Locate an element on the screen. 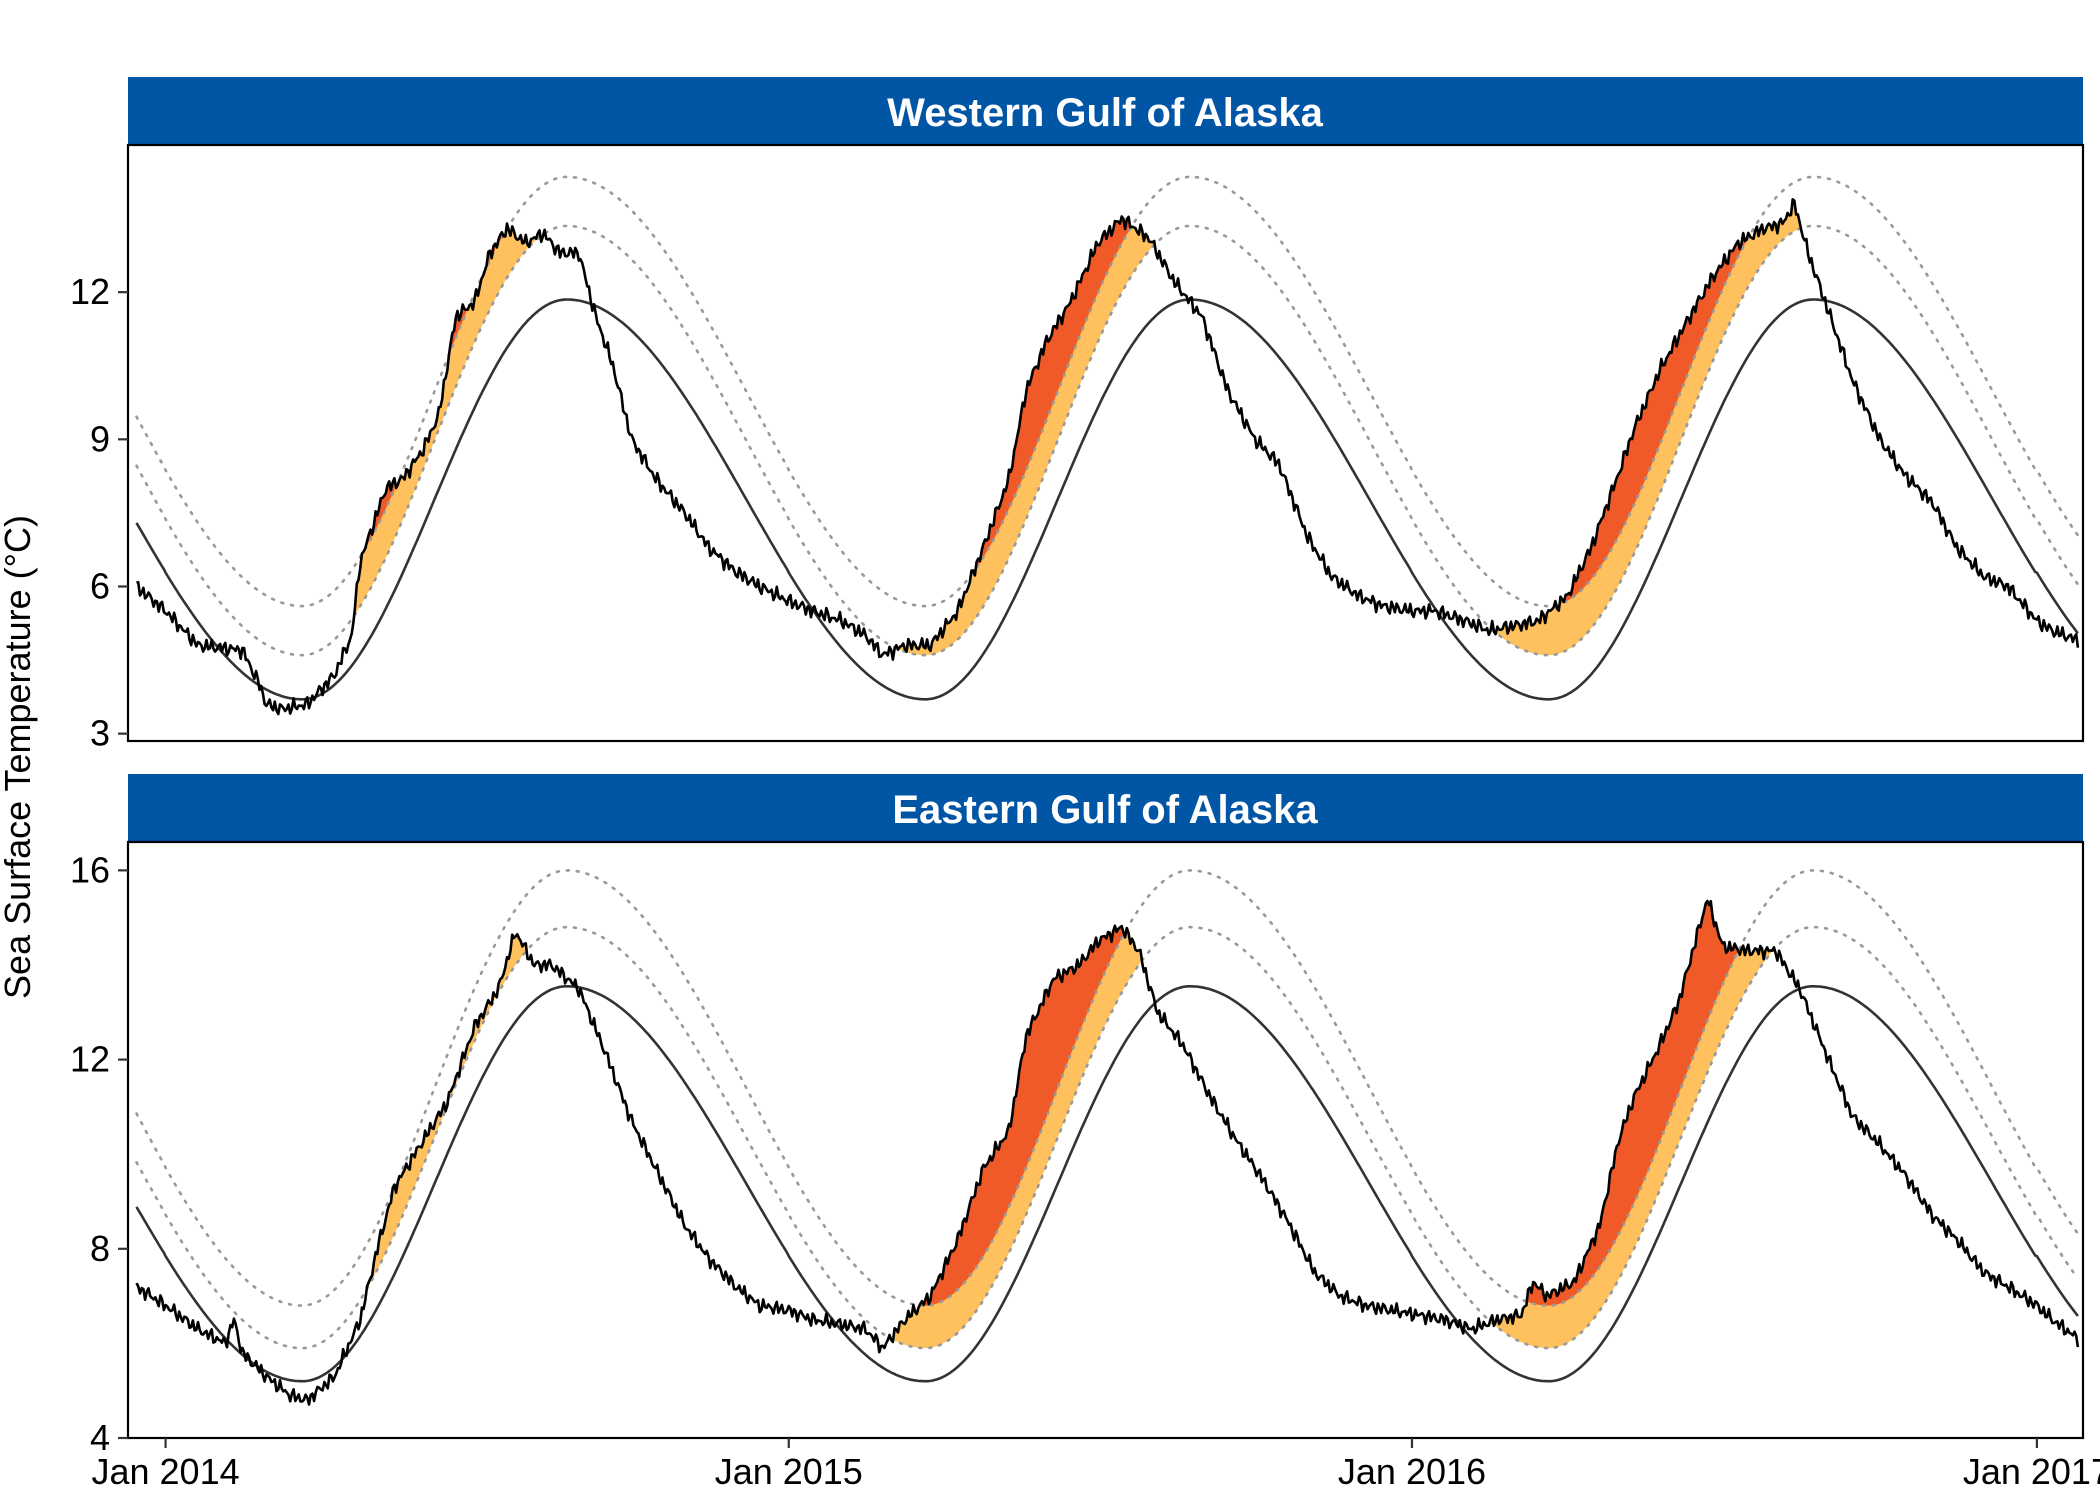  x-tick-label-1: Jan 2014 is located at coordinates (165, 1471).